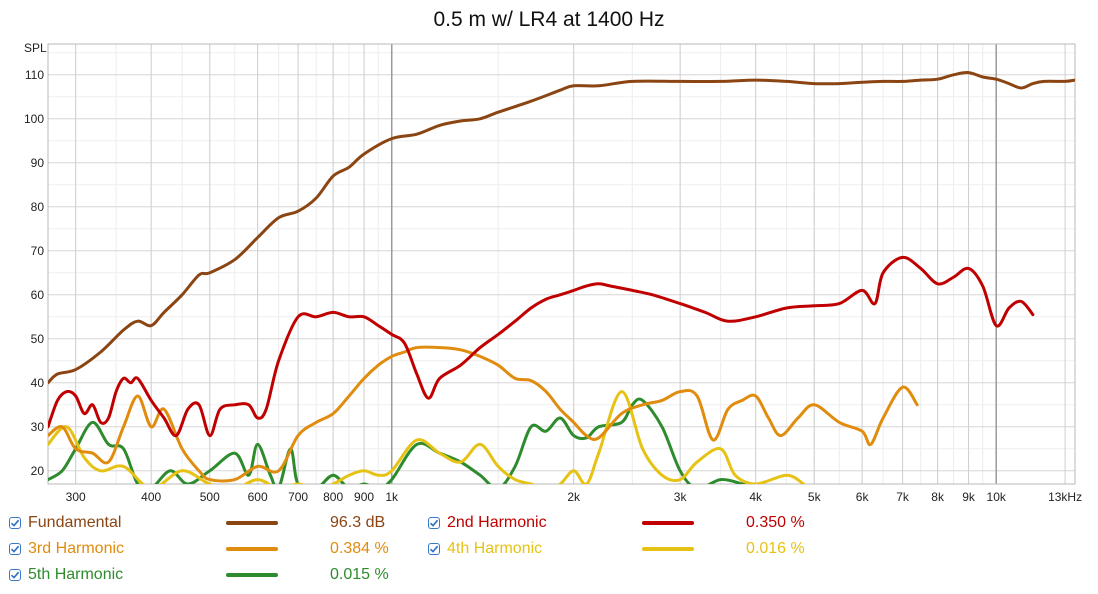 Image resolution: width=1098 pixels, height=594 pixels. Describe the element at coordinates (495, 548) in the screenshot. I see `legend-label: 4th Harmonic` at that location.